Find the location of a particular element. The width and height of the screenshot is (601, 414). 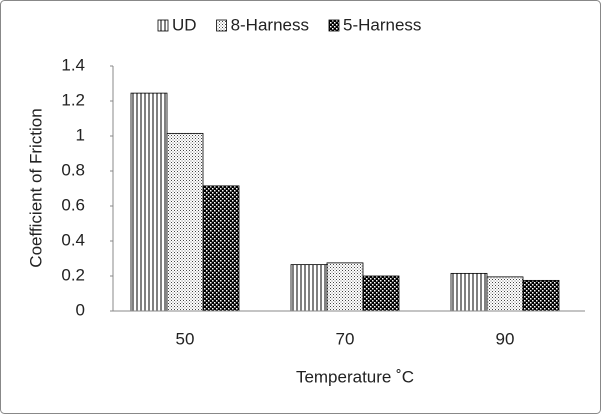

legend-label: 5-Harness is located at coordinates (382, 24).